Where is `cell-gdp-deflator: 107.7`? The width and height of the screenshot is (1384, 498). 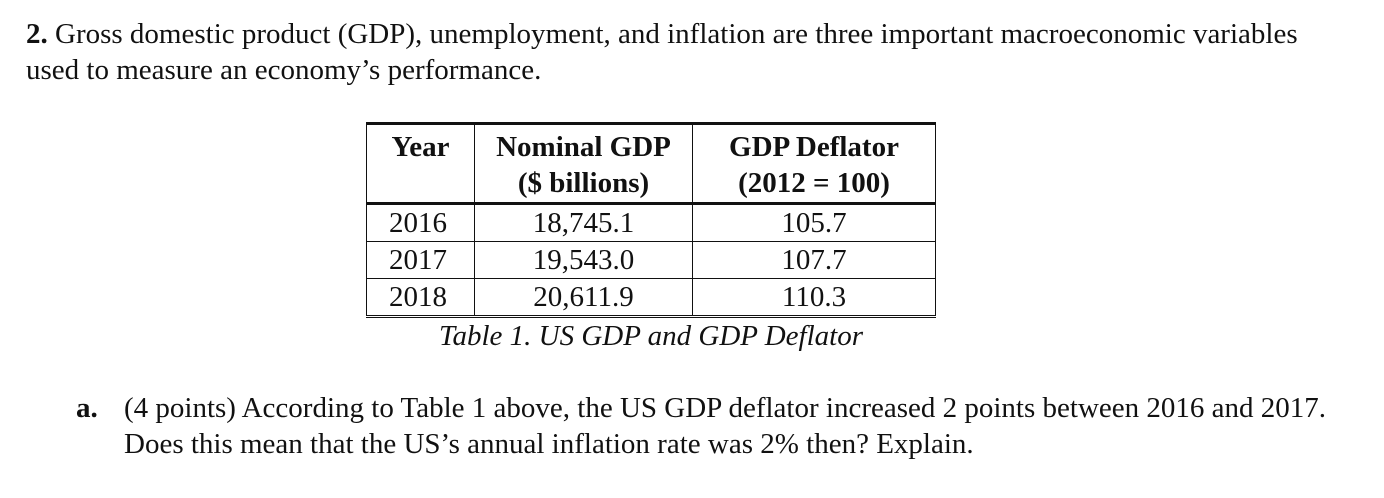
cell-gdp-deflator: 107.7 is located at coordinates (814, 260).